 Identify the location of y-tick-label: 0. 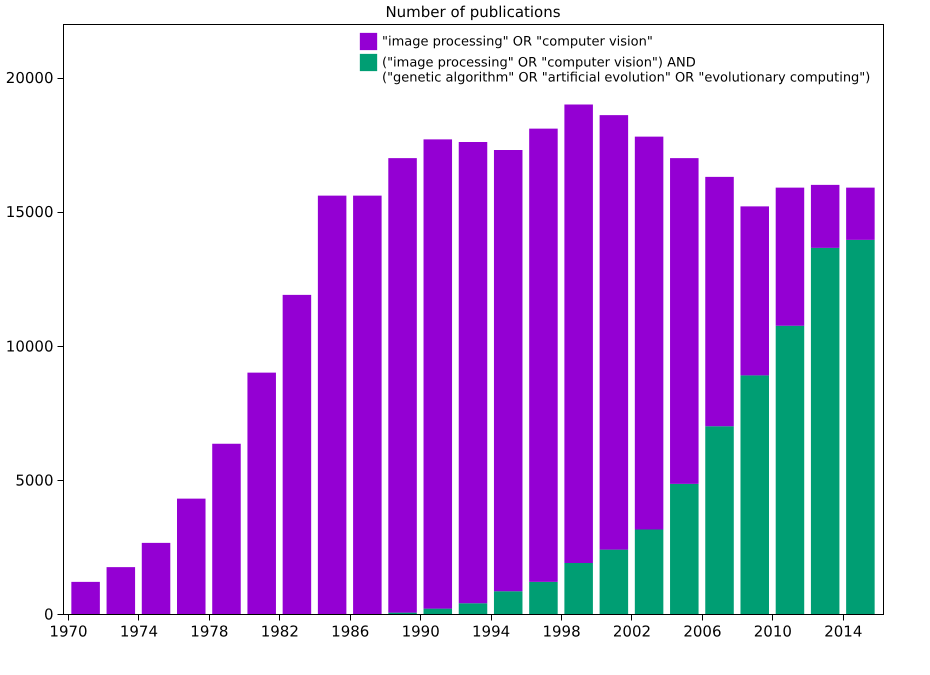
(49, 615).